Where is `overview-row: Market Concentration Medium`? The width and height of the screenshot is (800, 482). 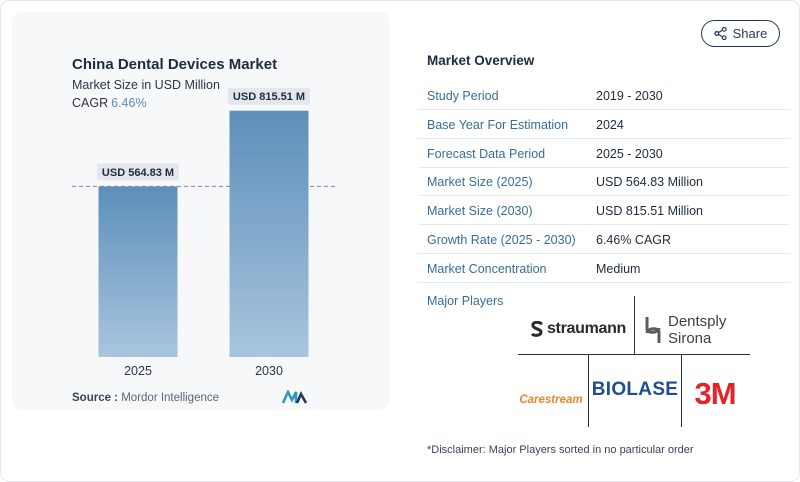
overview-row: Market Concentration Medium is located at coordinates (604, 268).